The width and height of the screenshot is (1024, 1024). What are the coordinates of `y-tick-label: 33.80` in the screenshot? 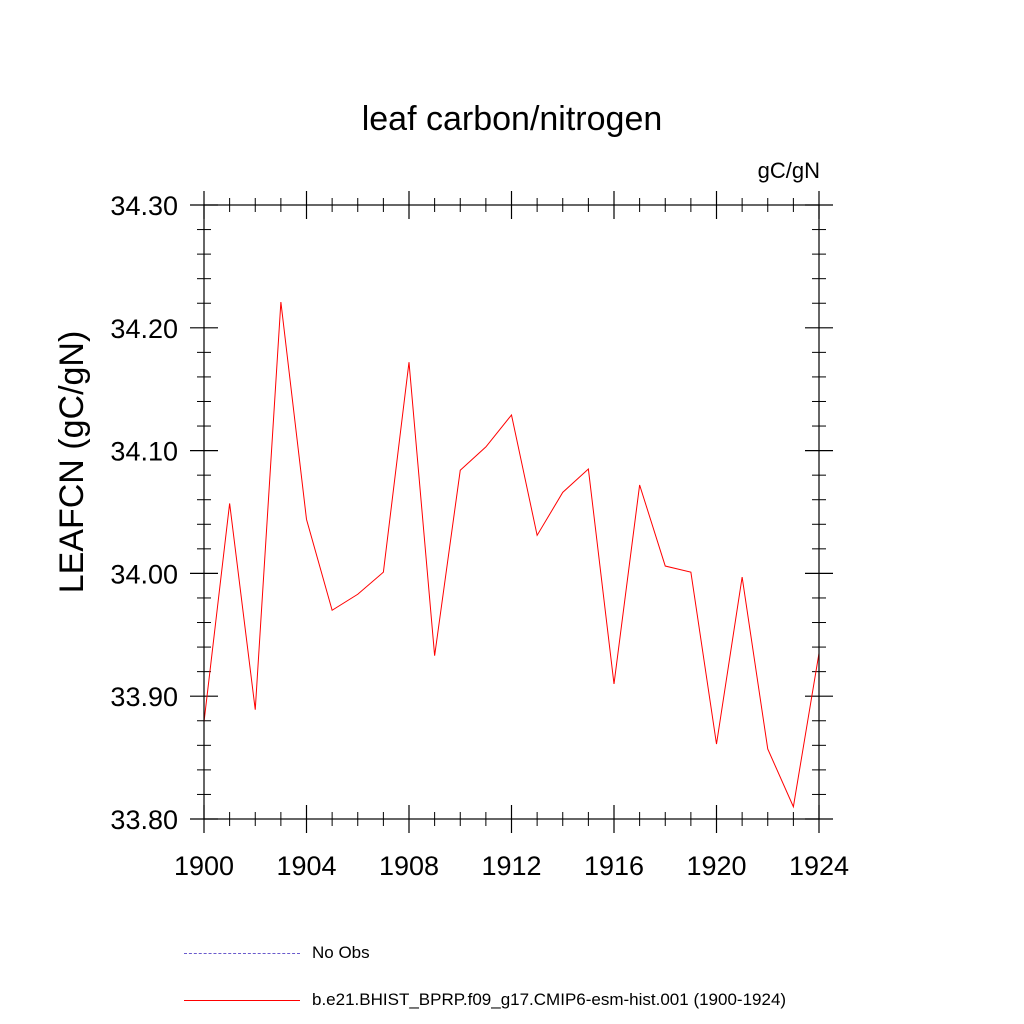 It's located at (144, 820).